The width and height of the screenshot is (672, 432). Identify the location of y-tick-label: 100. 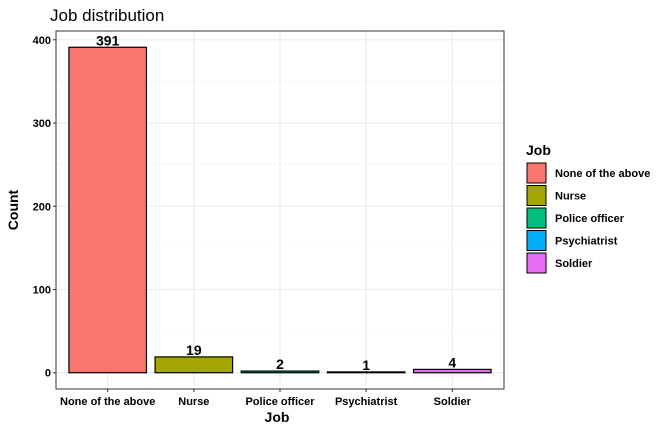
(42, 290).